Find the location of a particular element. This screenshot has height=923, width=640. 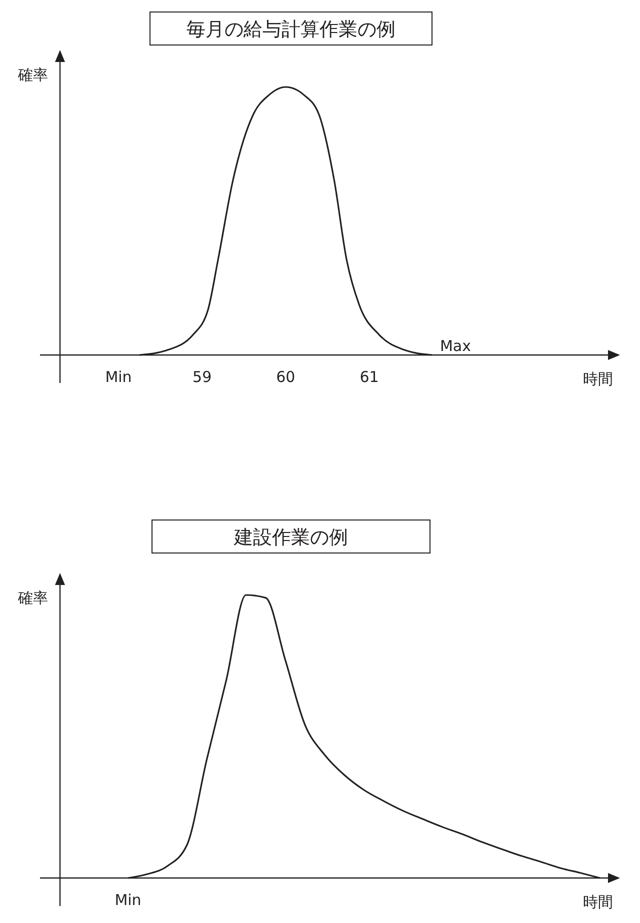

x-tick-label: 60 is located at coordinates (286, 377).